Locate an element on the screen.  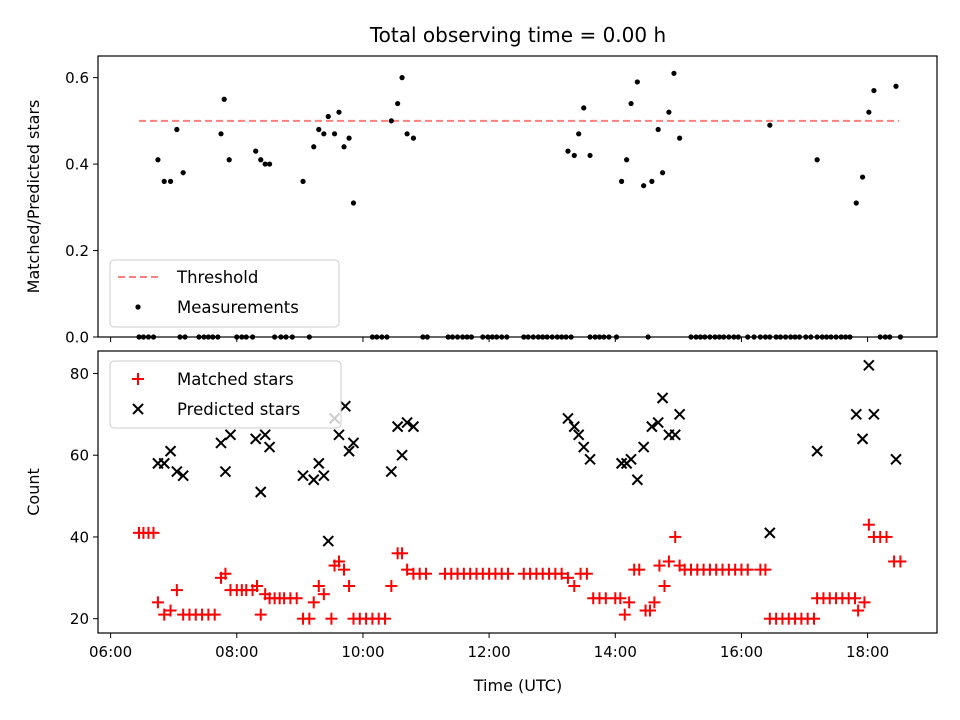
chart-title: Total observing time = 0.00 h is located at coordinates (517, 35).